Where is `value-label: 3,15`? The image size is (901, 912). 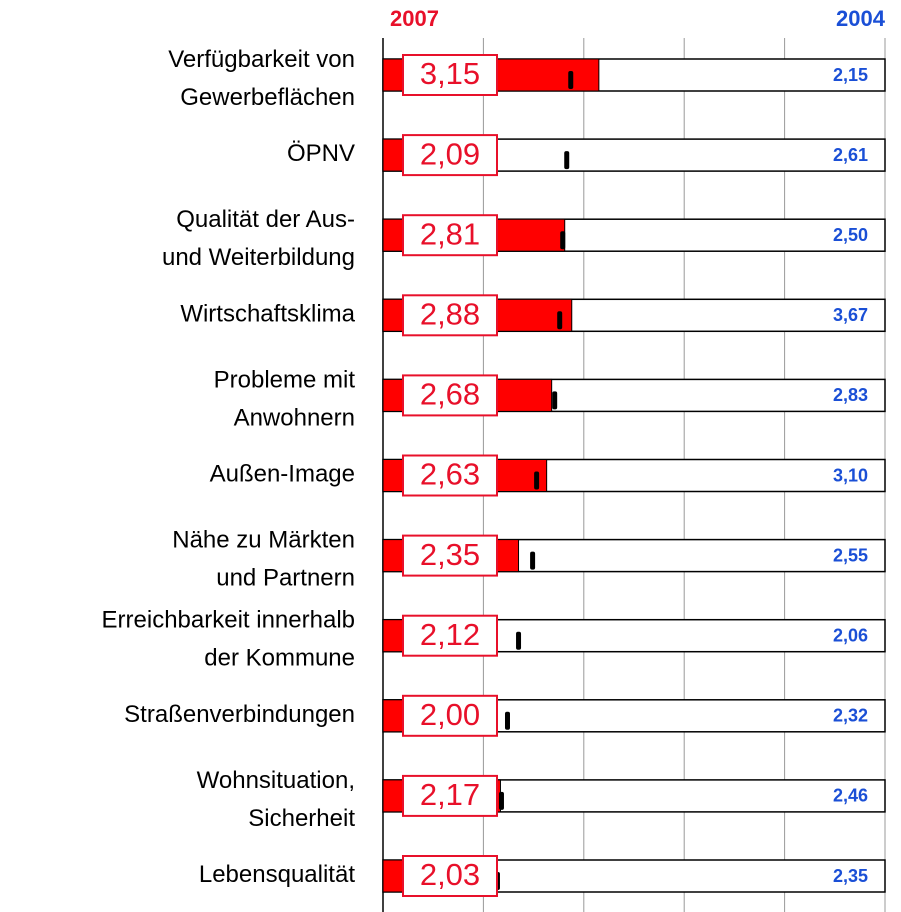
value-label: 3,15 is located at coordinates (450, 73).